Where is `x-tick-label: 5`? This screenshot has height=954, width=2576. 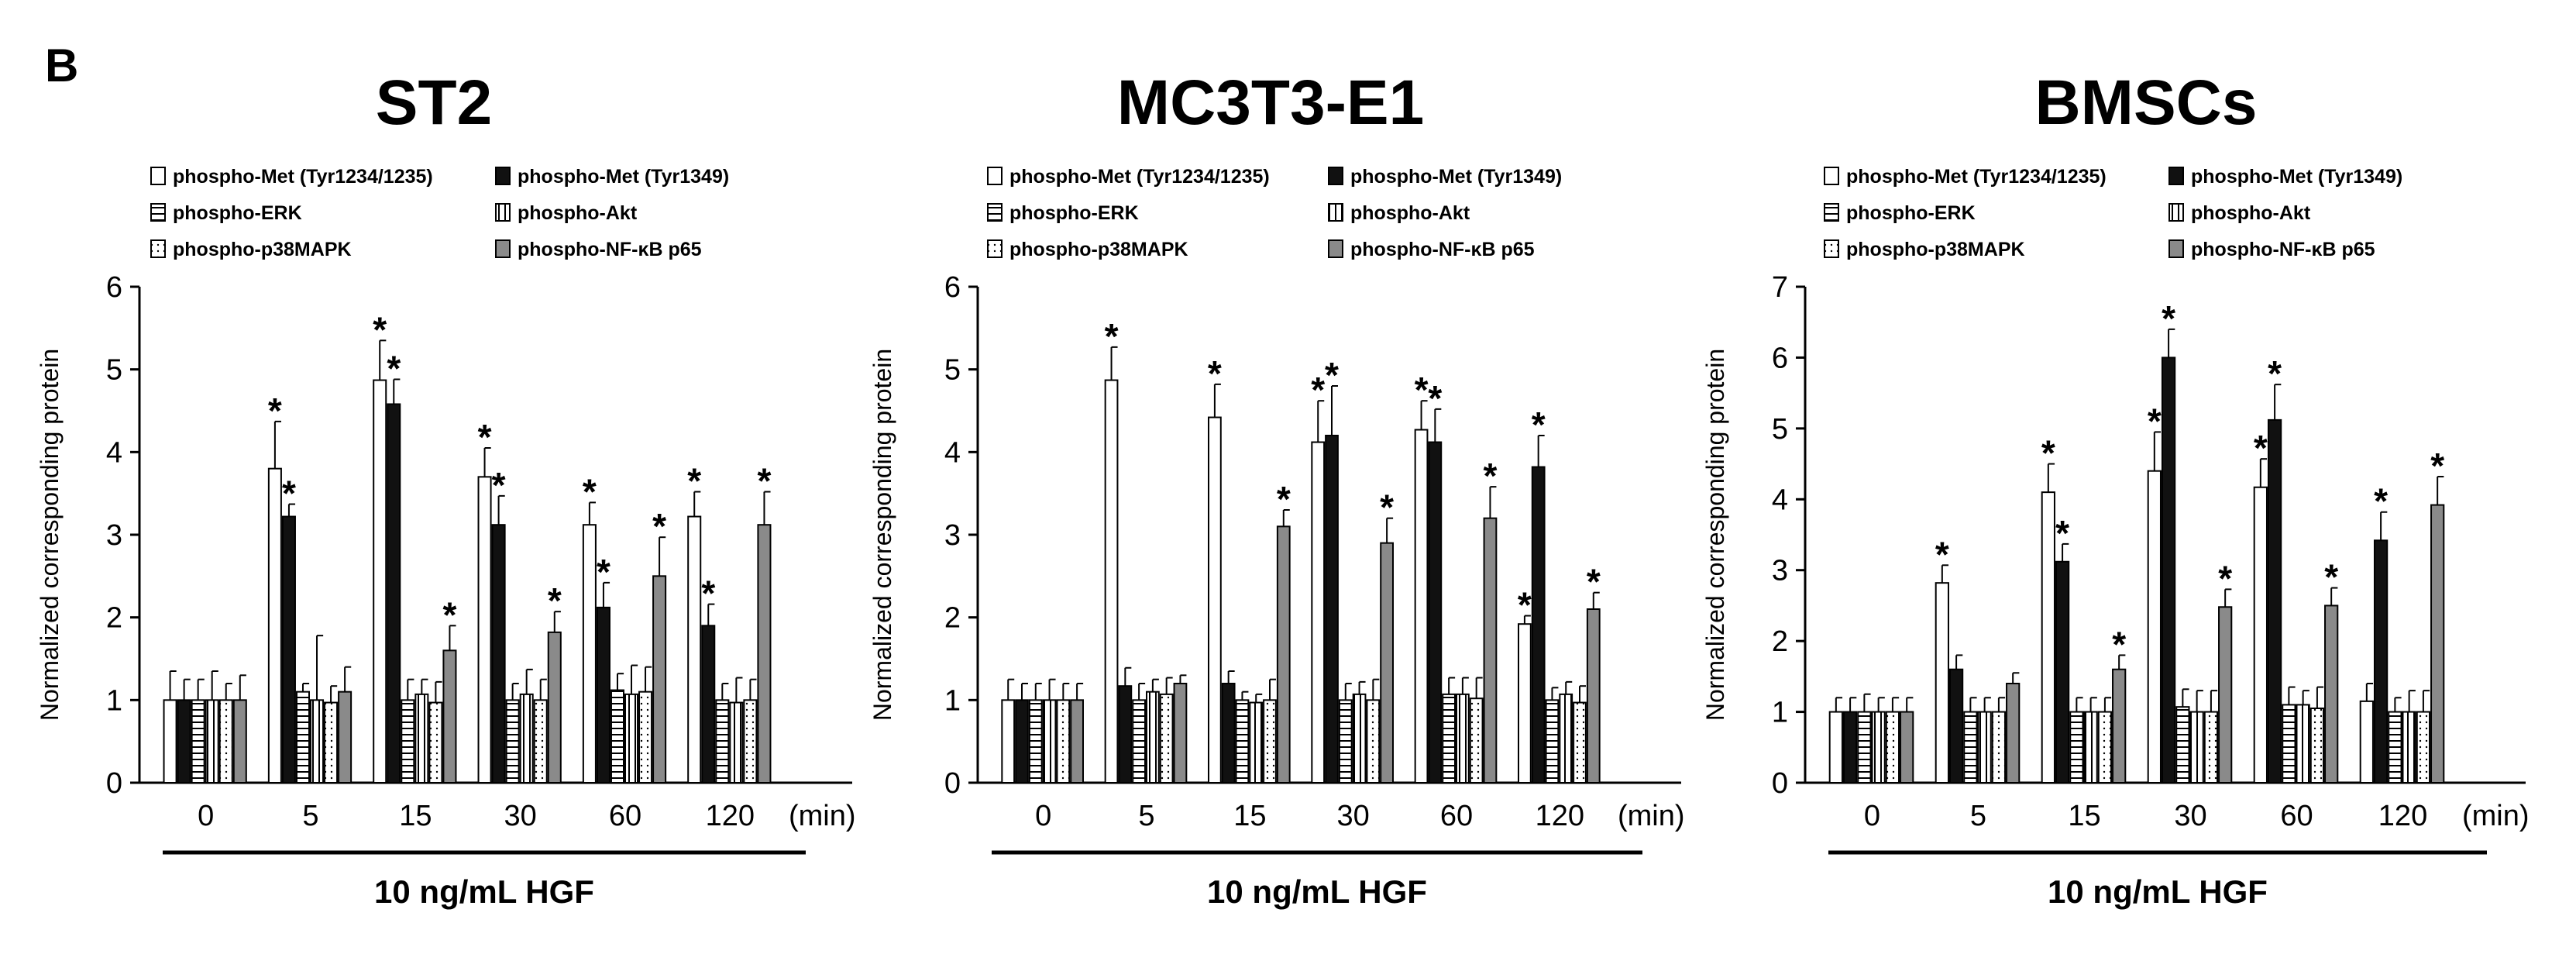 x-tick-label: 5 is located at coordinates (1146, 816).